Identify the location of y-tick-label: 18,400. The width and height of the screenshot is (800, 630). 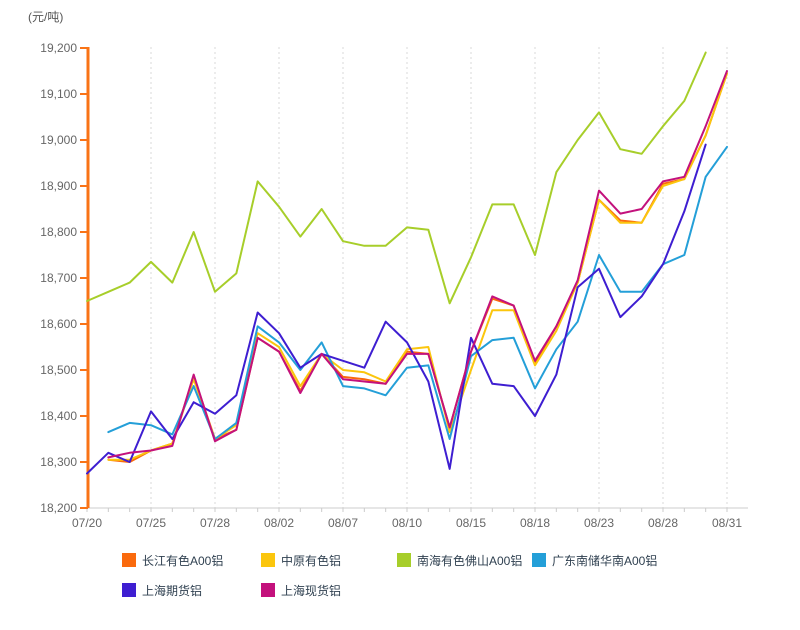
(58, 416).